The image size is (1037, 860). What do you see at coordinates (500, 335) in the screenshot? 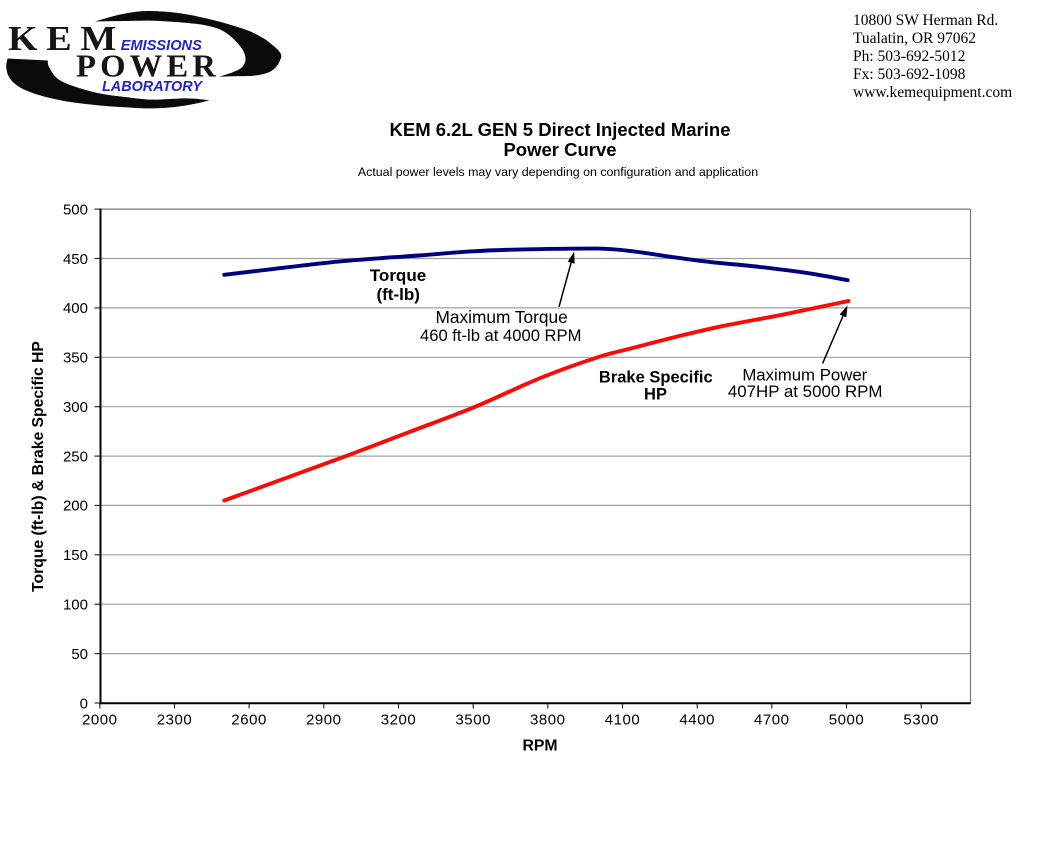
I see `svg-text: 460 ft-lb at 4000 RPM` at bounding box center [500, 335].